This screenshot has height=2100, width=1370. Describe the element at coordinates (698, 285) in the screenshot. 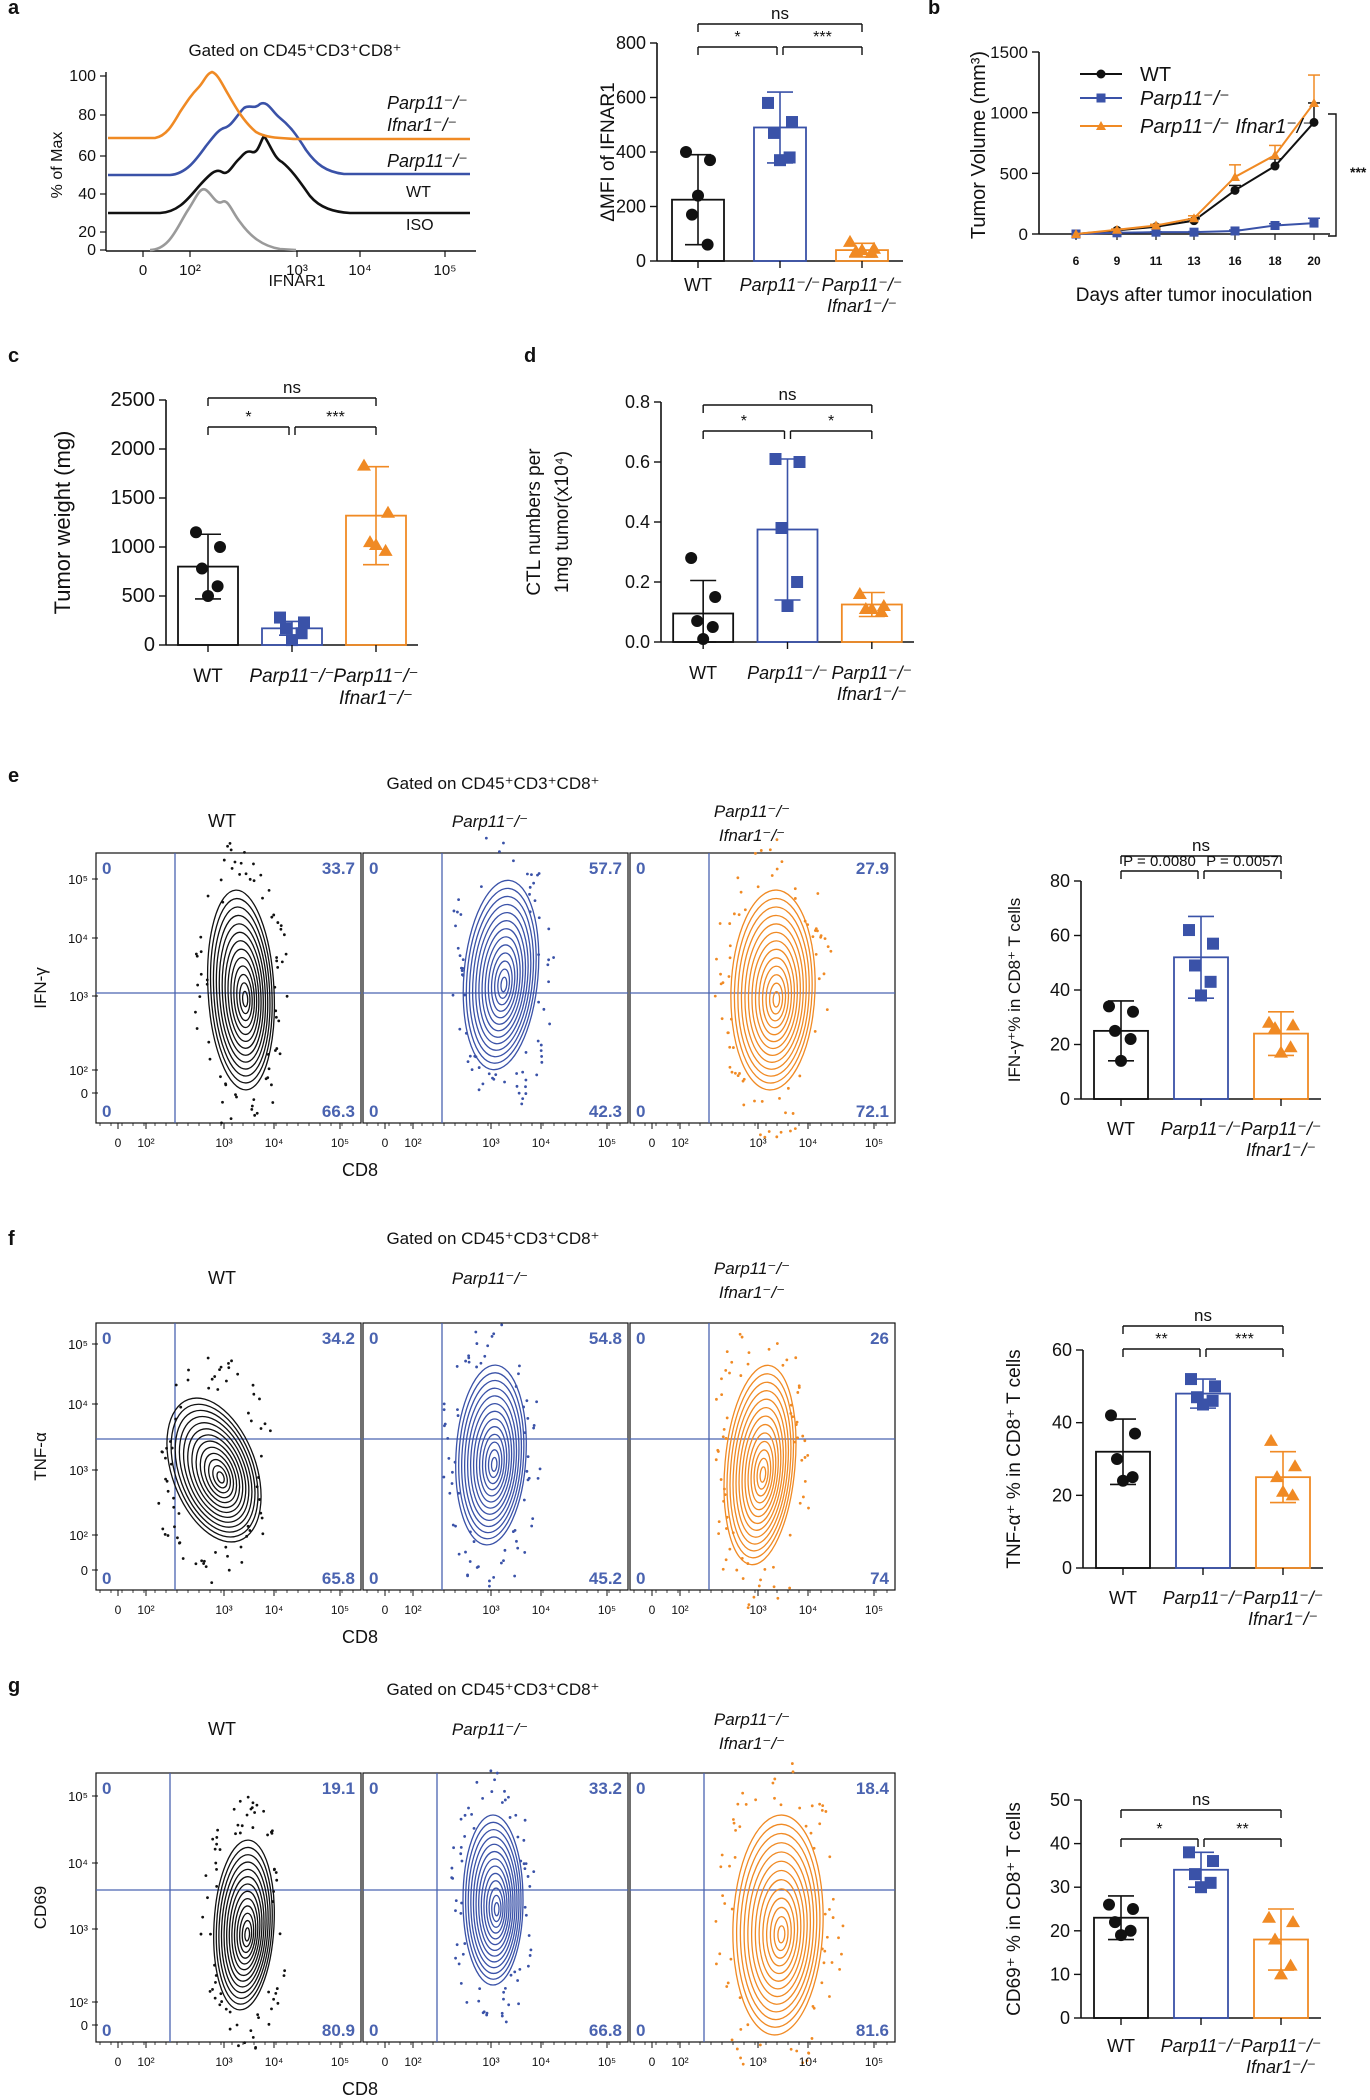

I see `x-tick-label: WT` at that location.